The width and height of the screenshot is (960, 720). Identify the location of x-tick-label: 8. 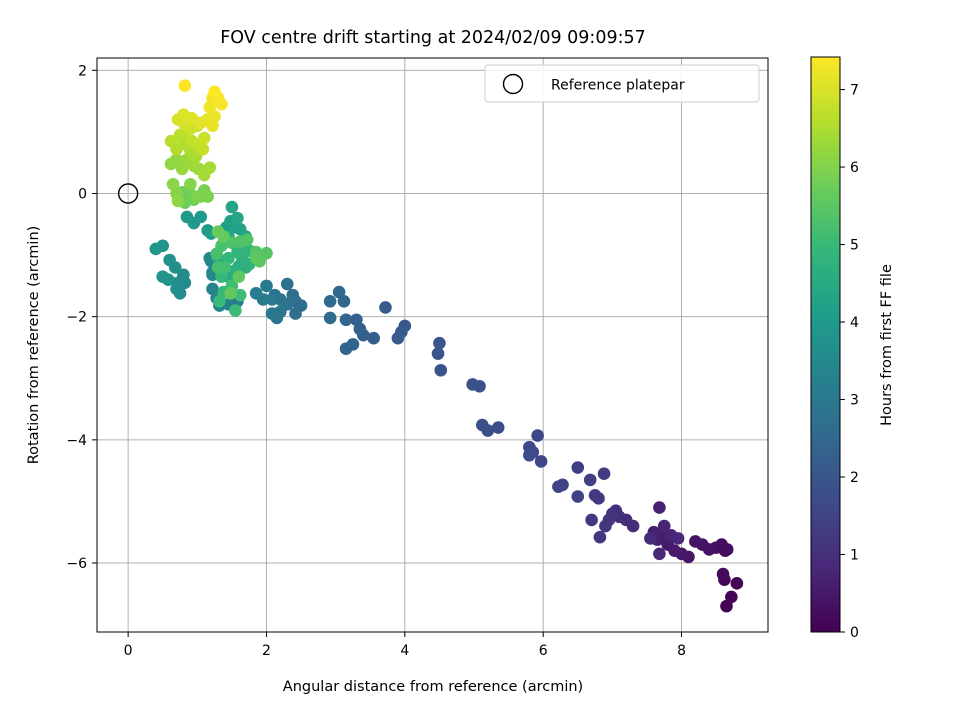
(681, 651).